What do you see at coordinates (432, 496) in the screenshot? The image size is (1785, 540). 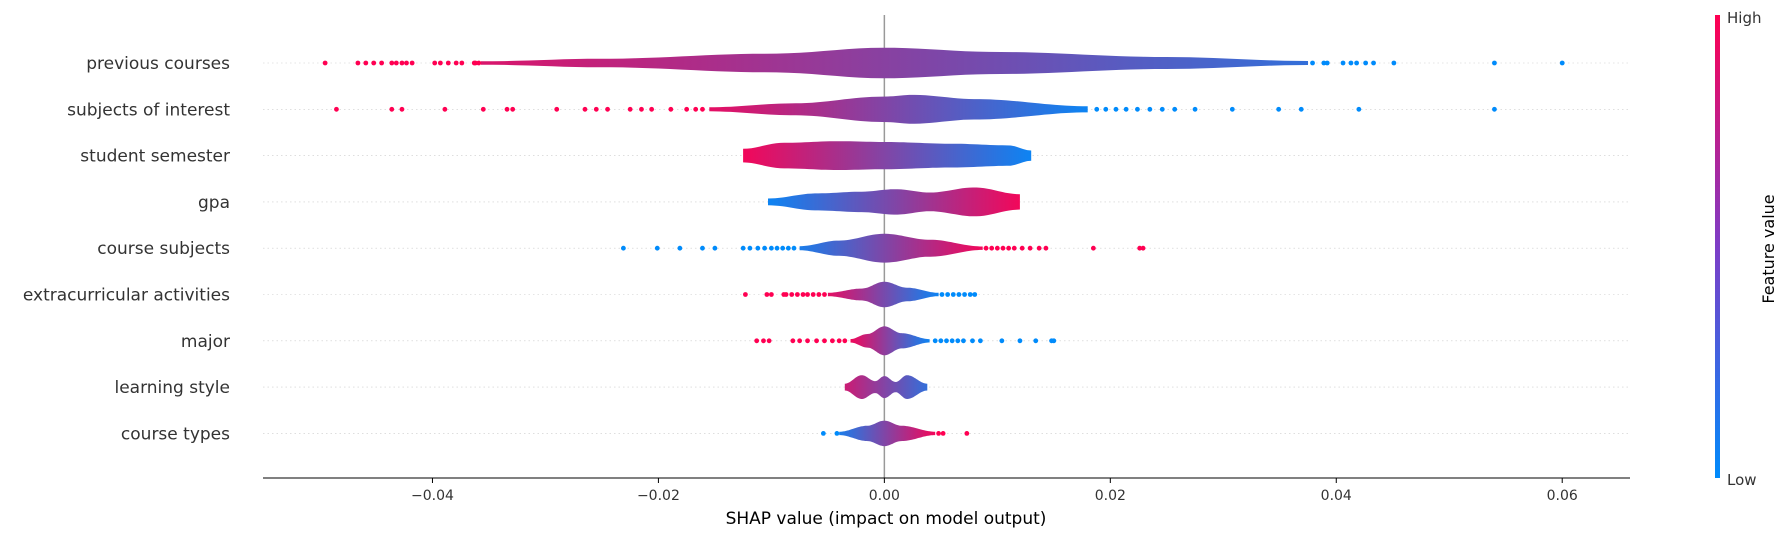 I see `x-tick-label: −0.04` at bounding box center [432, 496].